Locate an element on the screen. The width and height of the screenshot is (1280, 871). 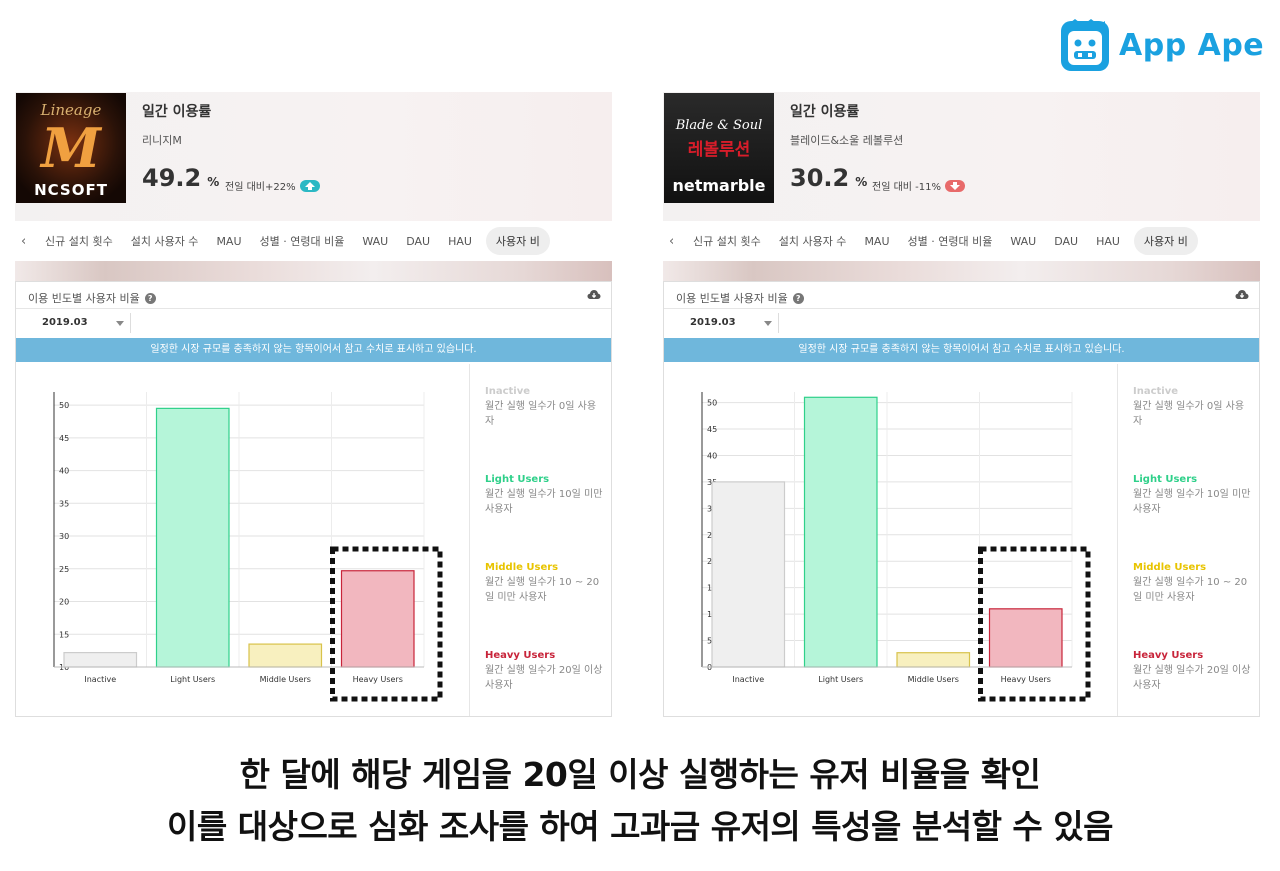
percent-value: 49.2 is located at coordinates (172, 178).